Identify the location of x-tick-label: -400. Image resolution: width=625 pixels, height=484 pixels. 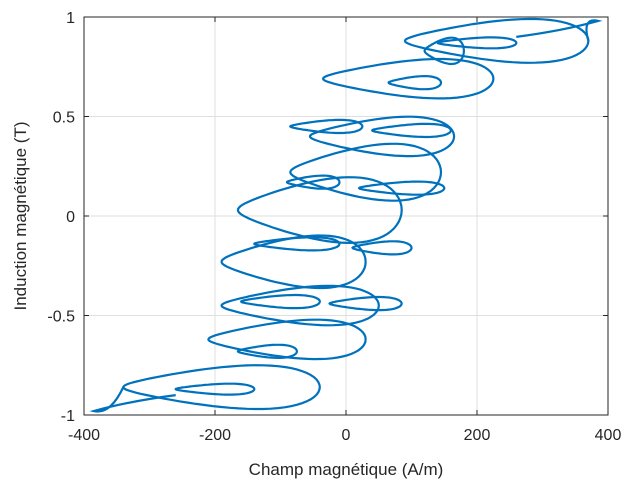
(84, 435).